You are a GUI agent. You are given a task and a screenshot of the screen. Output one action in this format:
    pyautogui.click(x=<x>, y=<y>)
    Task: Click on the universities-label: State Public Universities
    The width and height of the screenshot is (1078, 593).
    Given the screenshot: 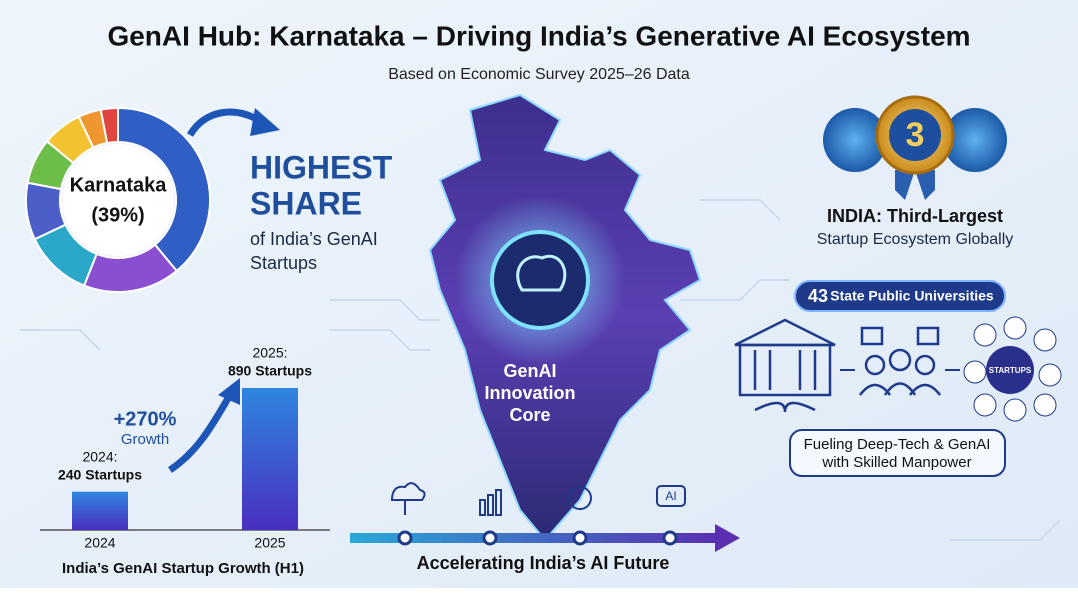 What is the action you would take?
    pyautogui.click(x=912, y=296)
    